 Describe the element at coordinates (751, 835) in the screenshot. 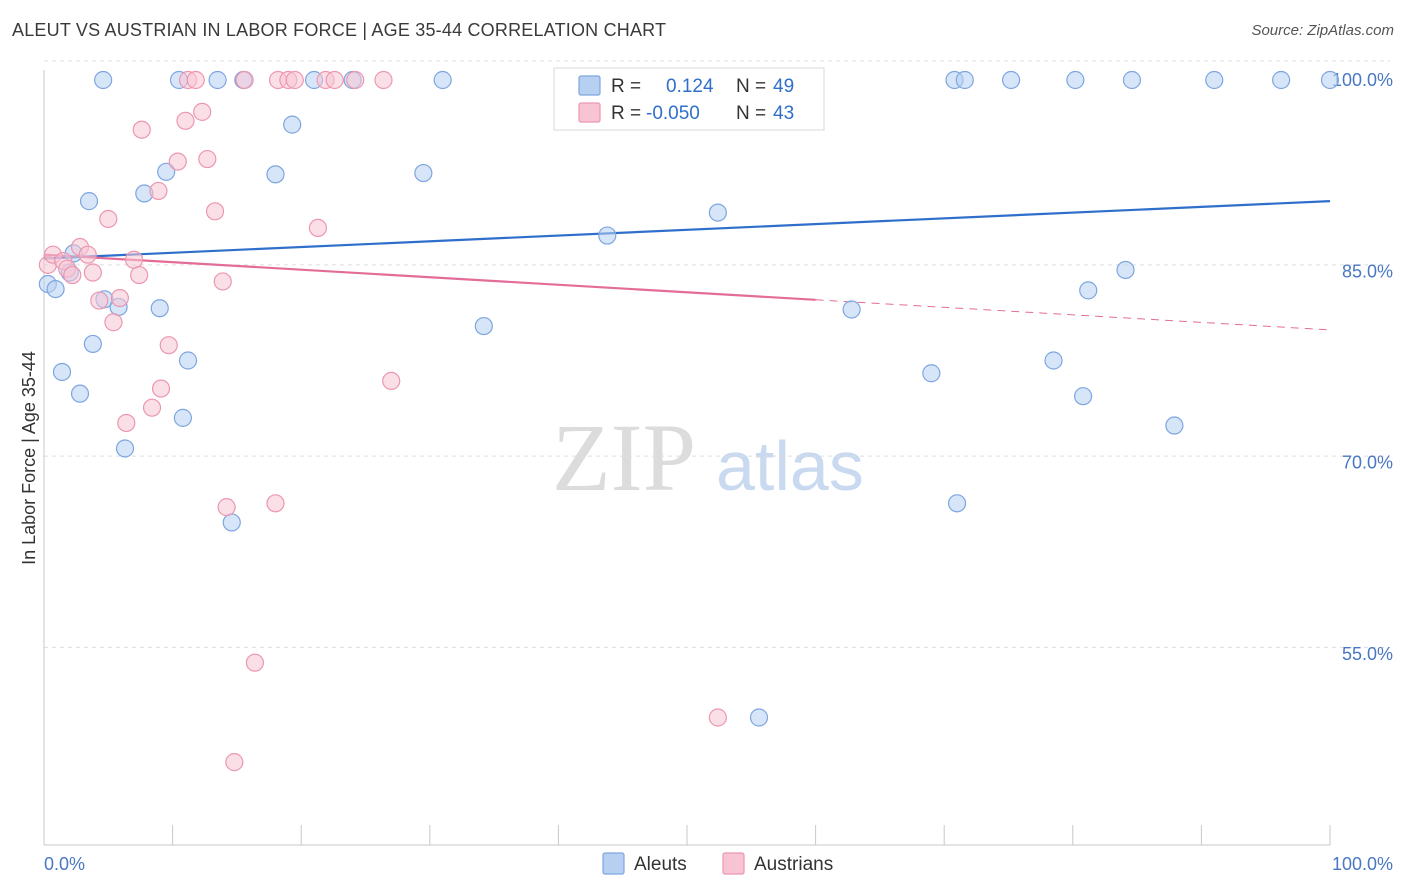

I see `x-ticks` at that location.